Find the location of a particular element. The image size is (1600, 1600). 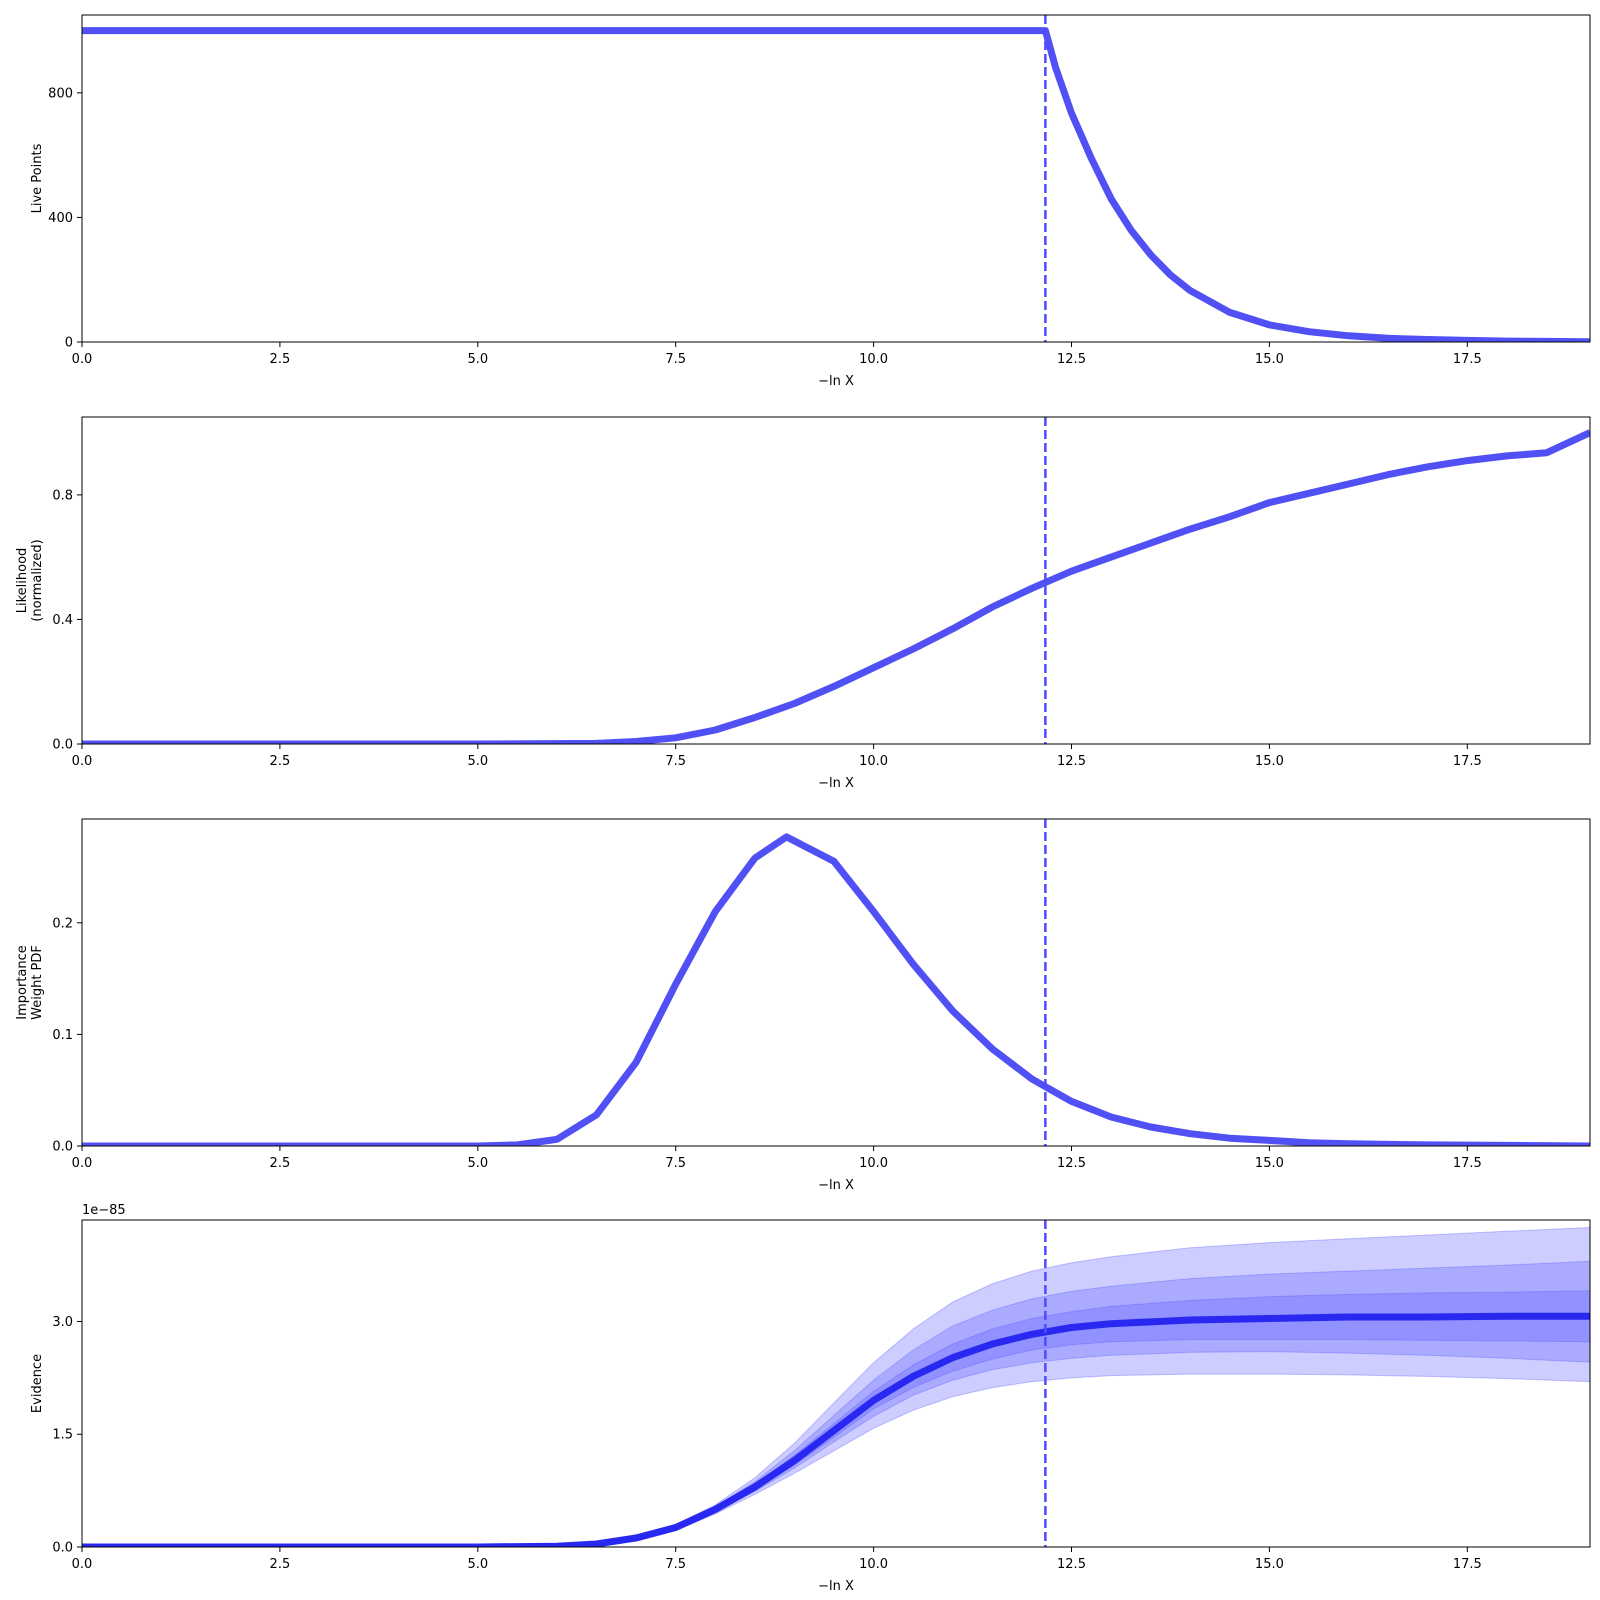

y-tick-label: 3.0 is located at coordinates (62, 1322).